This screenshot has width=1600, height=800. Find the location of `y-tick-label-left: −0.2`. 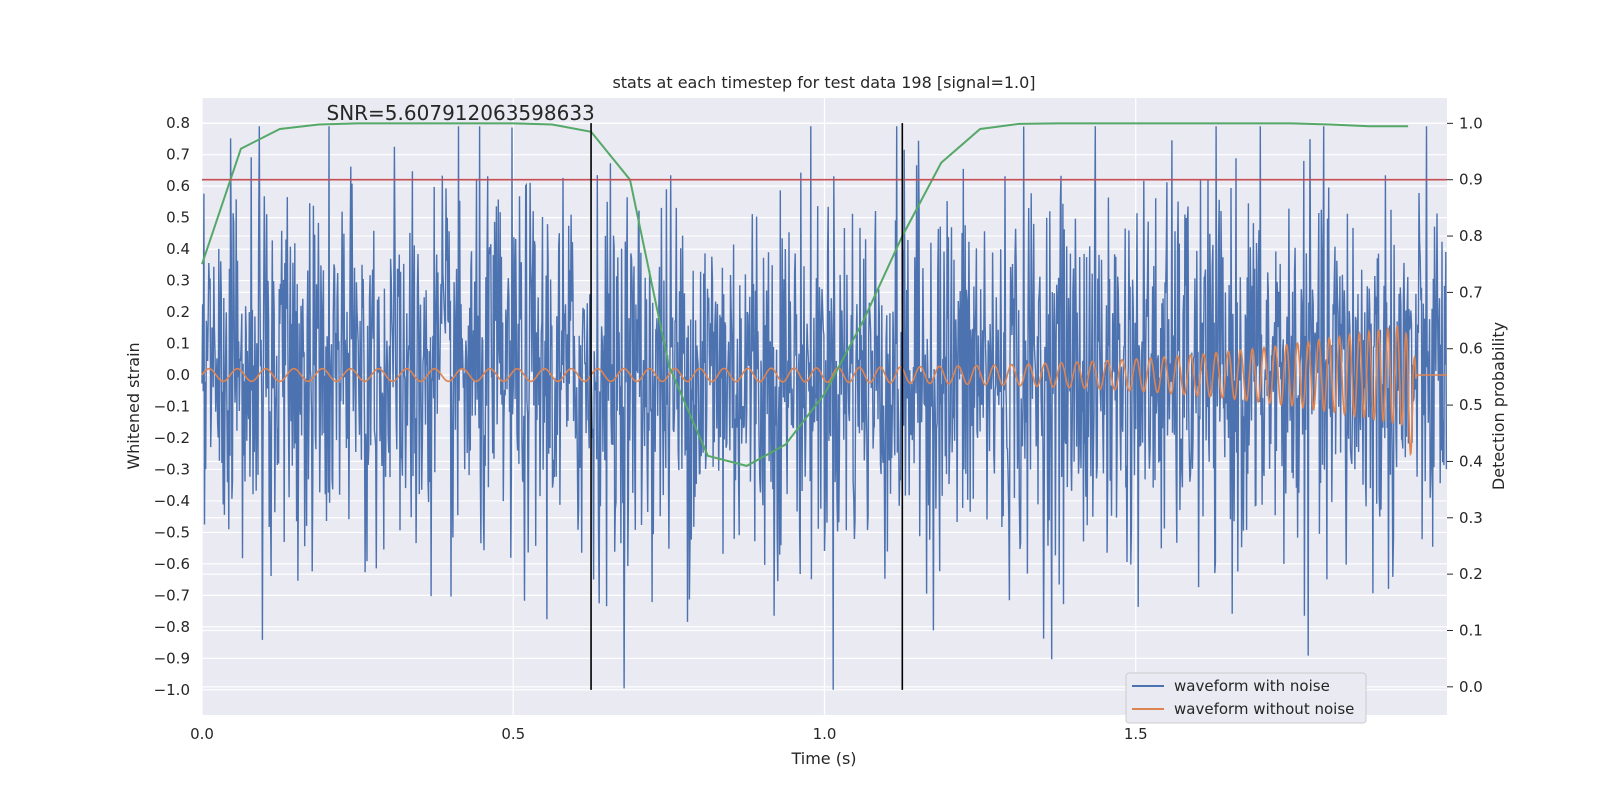

y-tick-label-left: −0.2 is located at coordinates (172, 438).